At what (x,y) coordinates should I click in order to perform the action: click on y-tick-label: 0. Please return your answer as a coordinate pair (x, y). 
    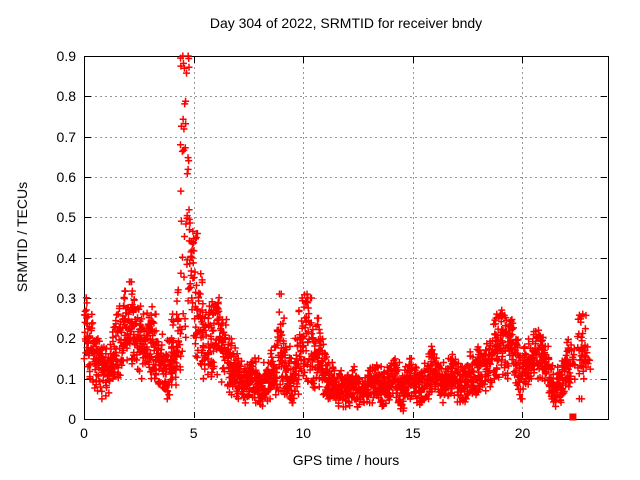
    Looking at the image, I should click on (72, 419).